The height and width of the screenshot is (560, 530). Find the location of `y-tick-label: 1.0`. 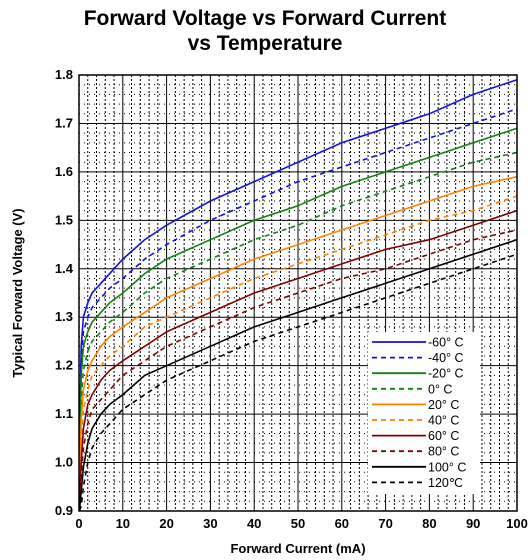

y-tick-label: 1.0 is located at coordinates (64, 462).